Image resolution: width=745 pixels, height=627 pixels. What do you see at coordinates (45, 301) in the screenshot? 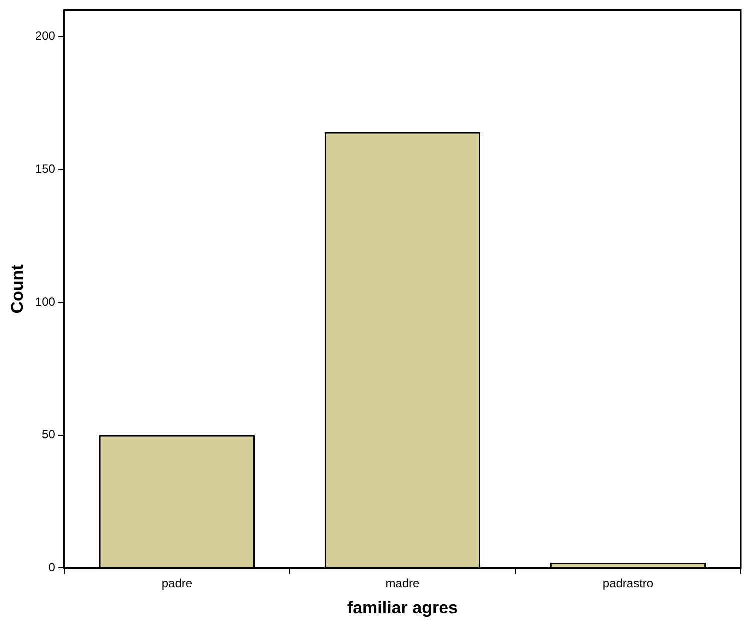
I see `y-tick-label: 100` at bounding box center [45, 301].